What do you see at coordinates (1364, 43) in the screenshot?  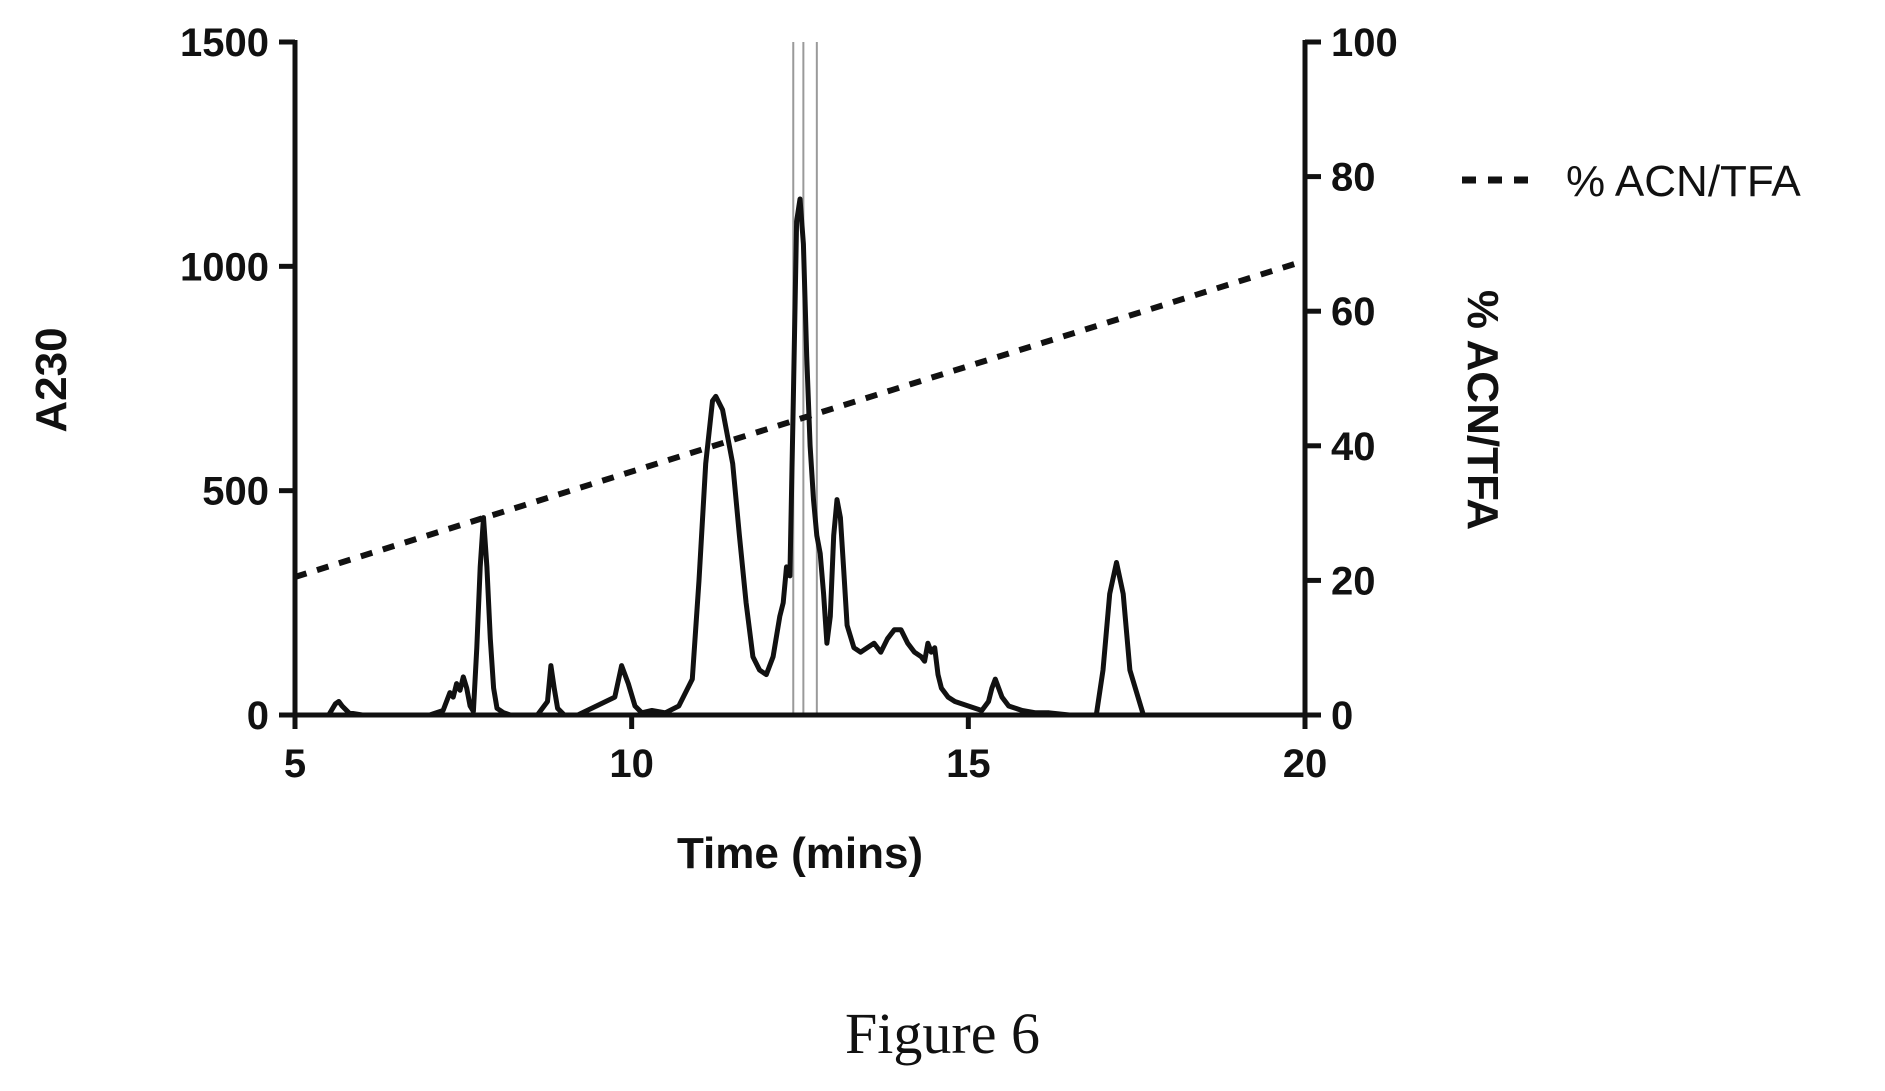 I see `y2-tick-label-100: 100` at bounding box center [1364, 43].